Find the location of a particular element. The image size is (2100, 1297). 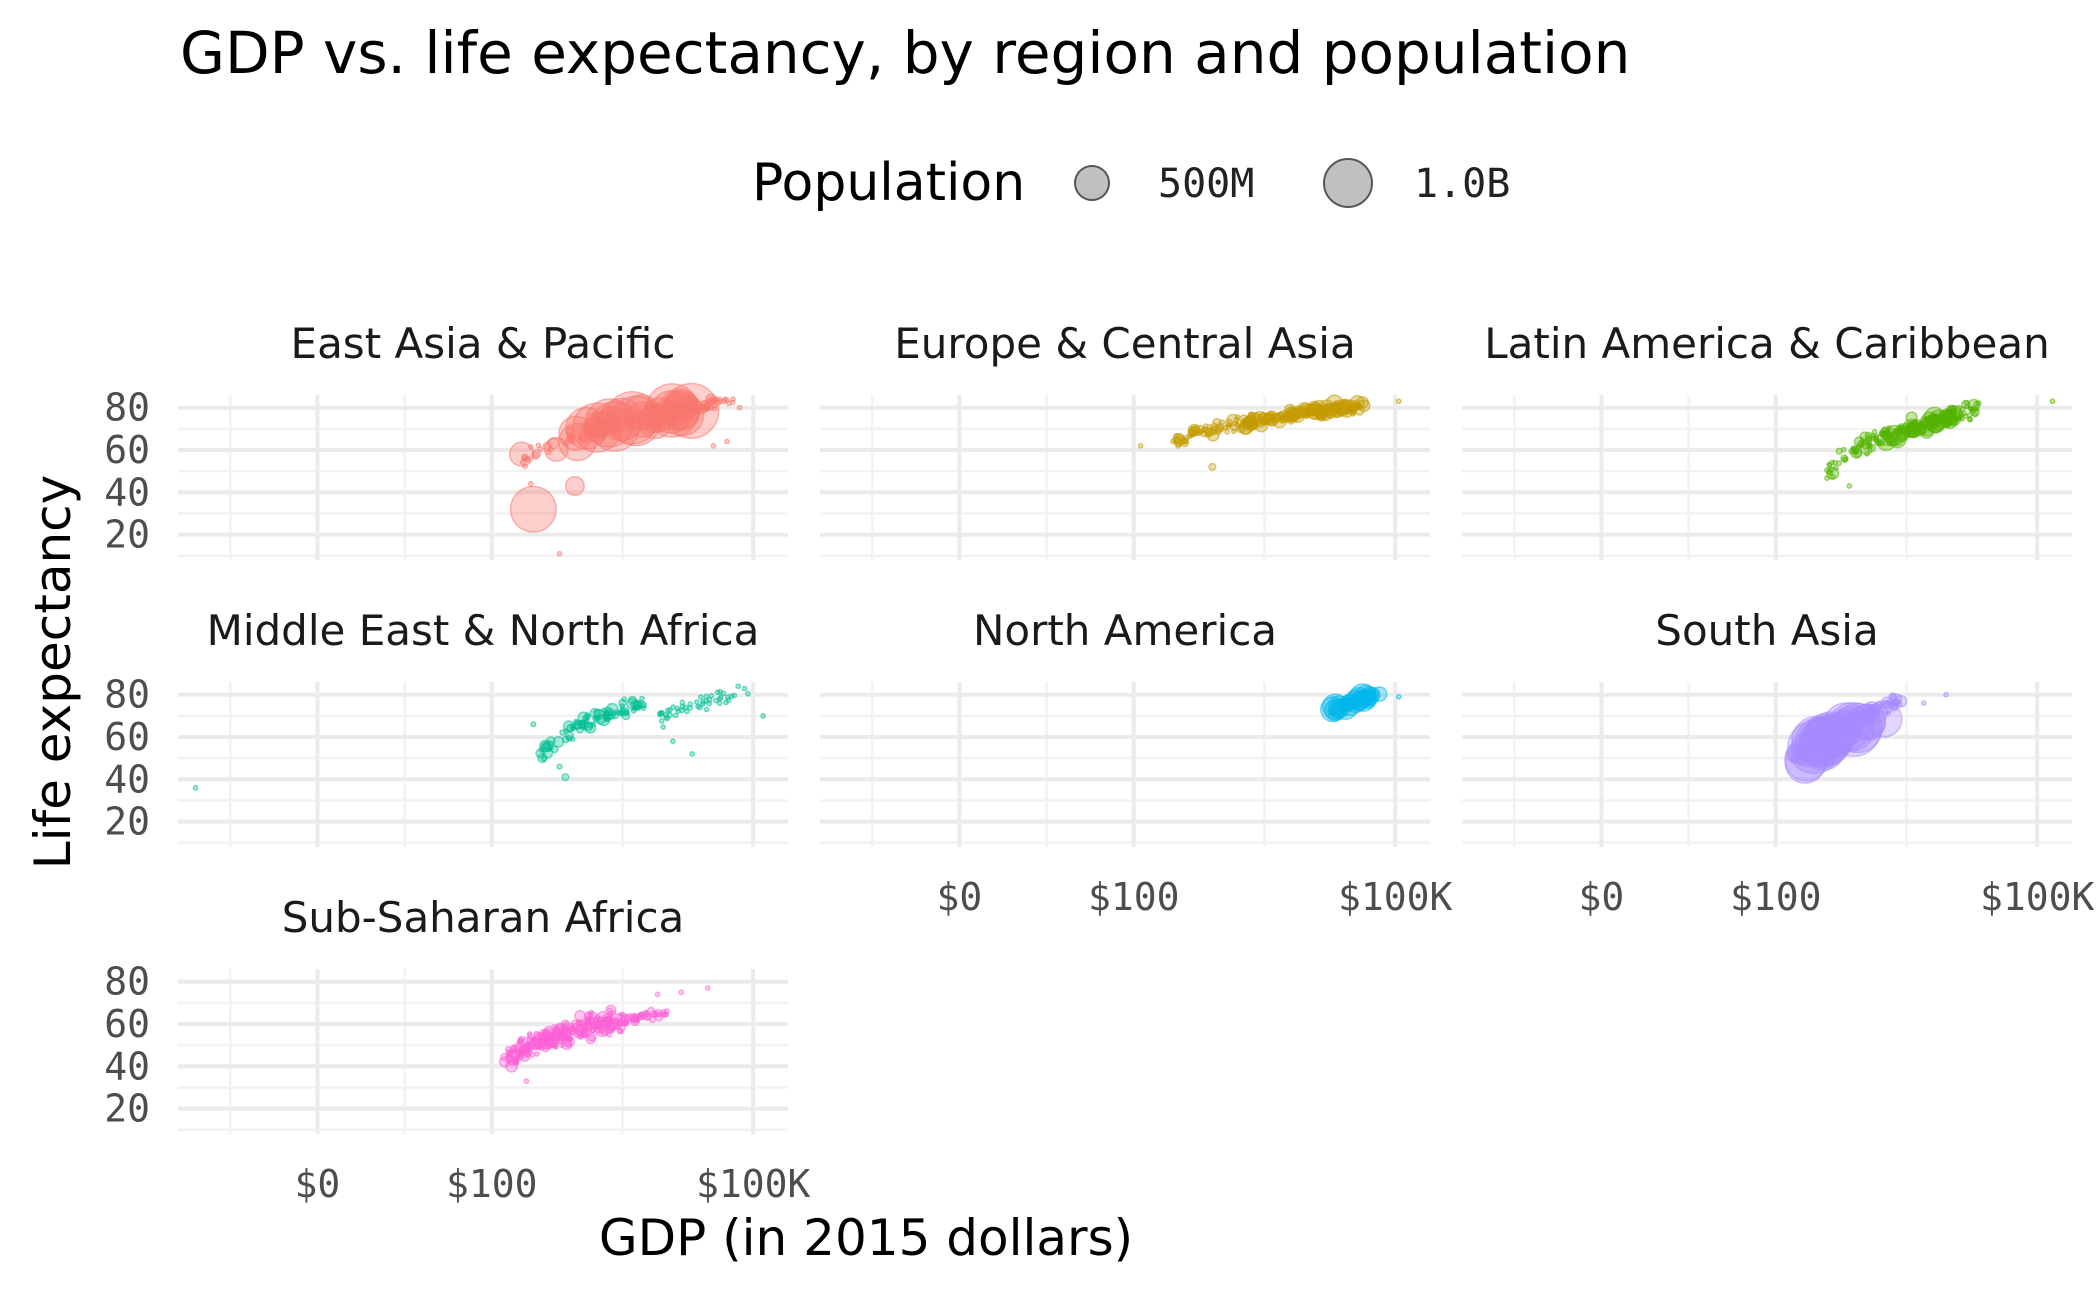

y-tick-label: 80 is located at coordinates (127, 695).